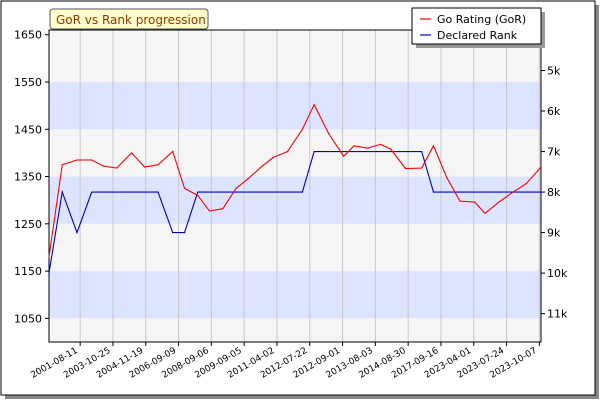  What do you see at coordinates (554, 71) in the screenshot?
I see `right-tick-label-0: 5k` at bounding box center [554, 71].